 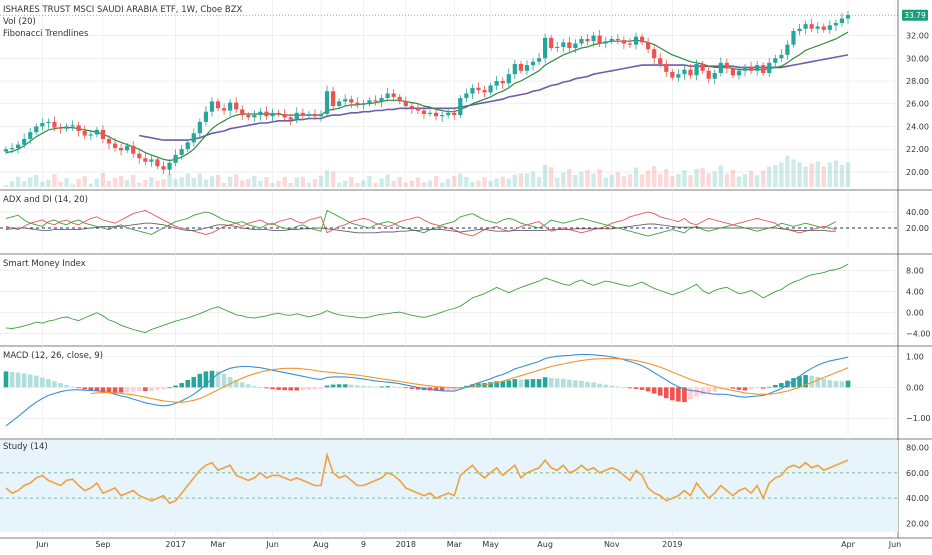 I want to click on last-price-value: 33.79, so click(x=915, y=15).